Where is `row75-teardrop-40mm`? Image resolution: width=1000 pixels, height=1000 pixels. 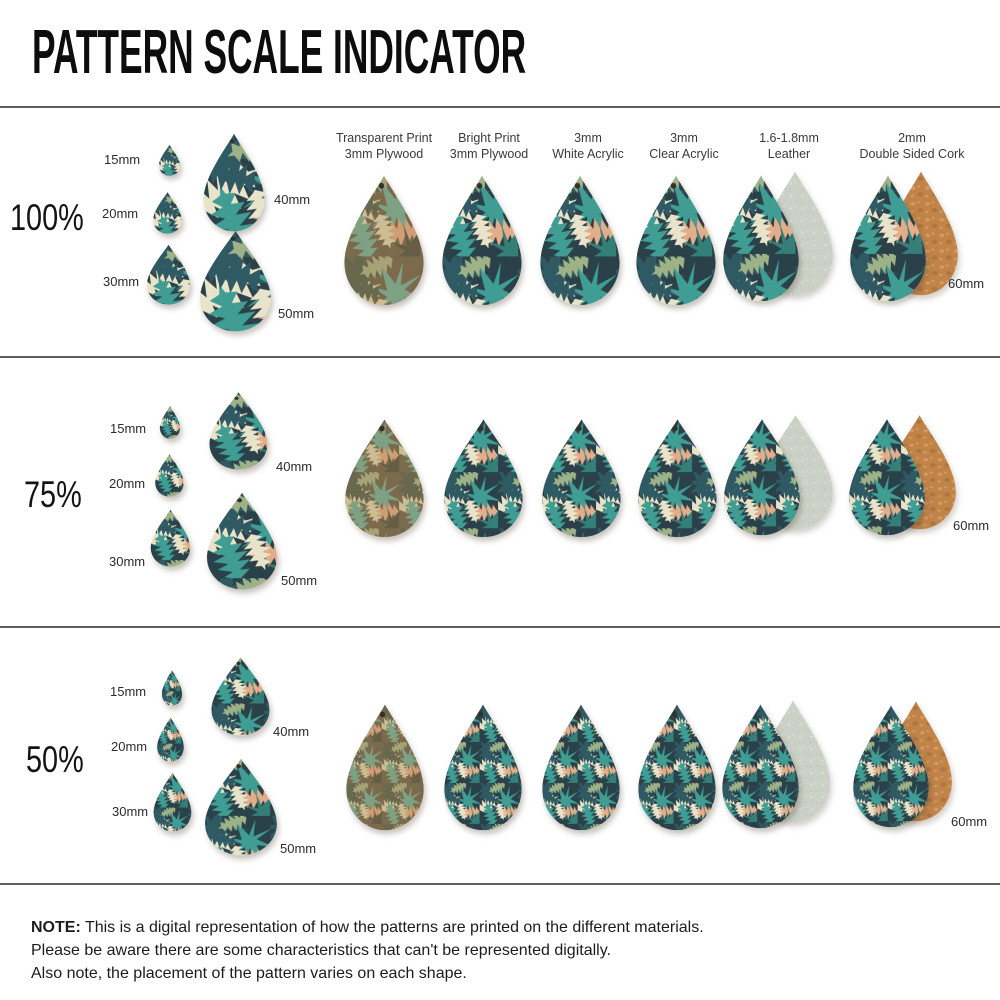 row75-teardrop-40mm is located at coordinates (238, 431).